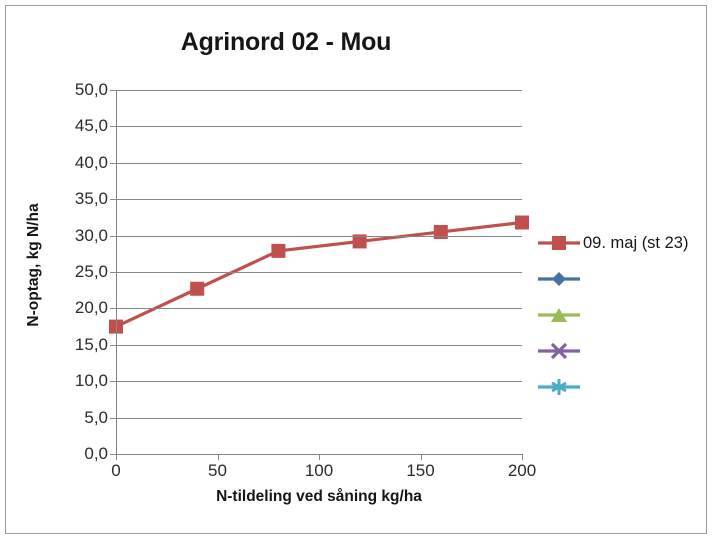  I want to click on x-axis-tick-label: 100, so click(319, 470).